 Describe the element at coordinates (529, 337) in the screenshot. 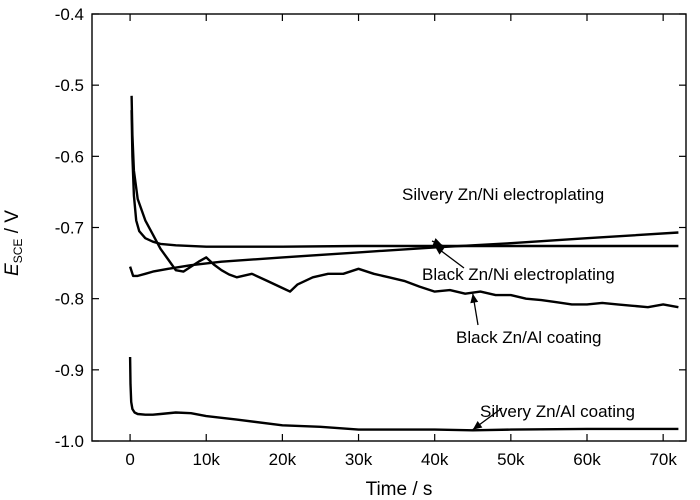

I see `annotation-label-black-zn-al: Black Zn/Al coating` at that location.